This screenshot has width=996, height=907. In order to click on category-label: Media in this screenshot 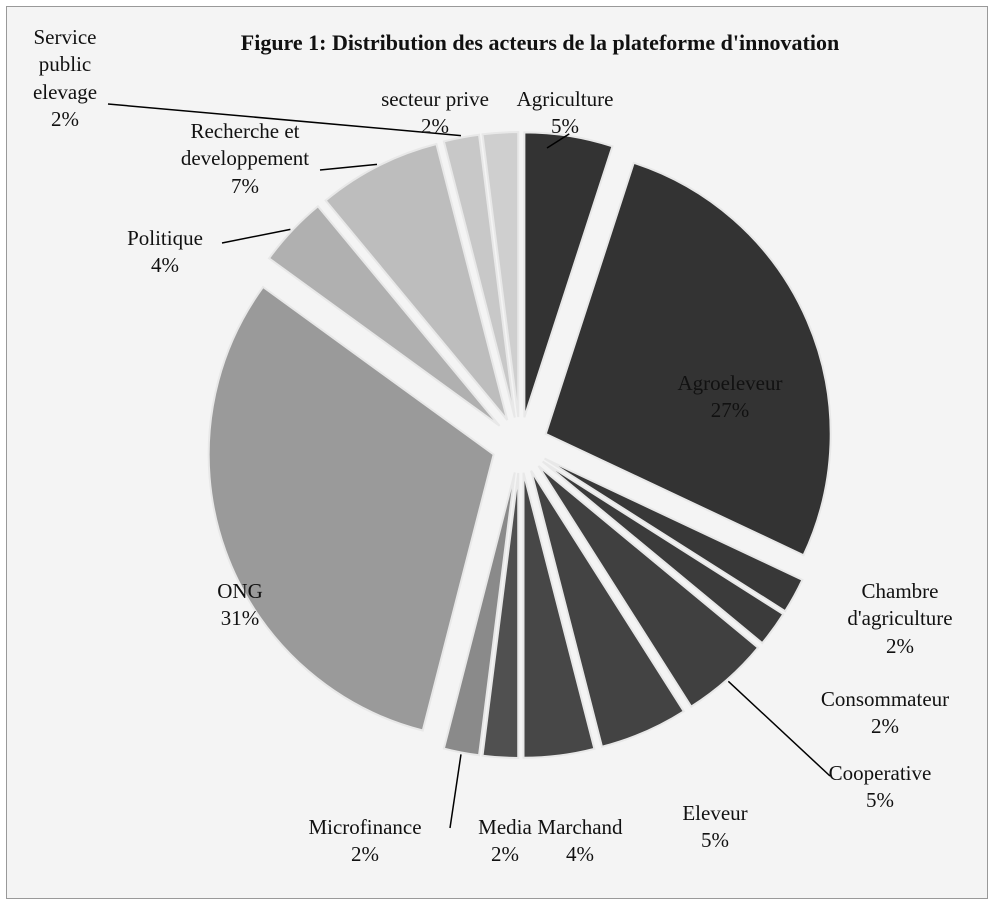, I will do `click(505, 827)`.